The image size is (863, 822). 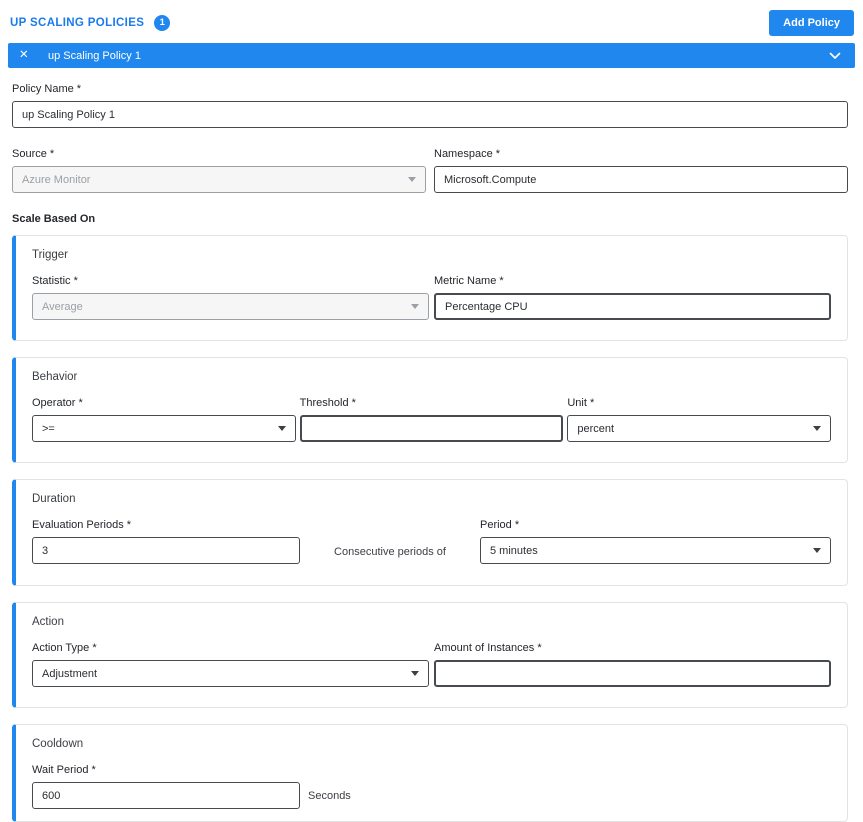 I want to click on action-type-field: Action Type * Adjustment, so click(x=230, y=664).